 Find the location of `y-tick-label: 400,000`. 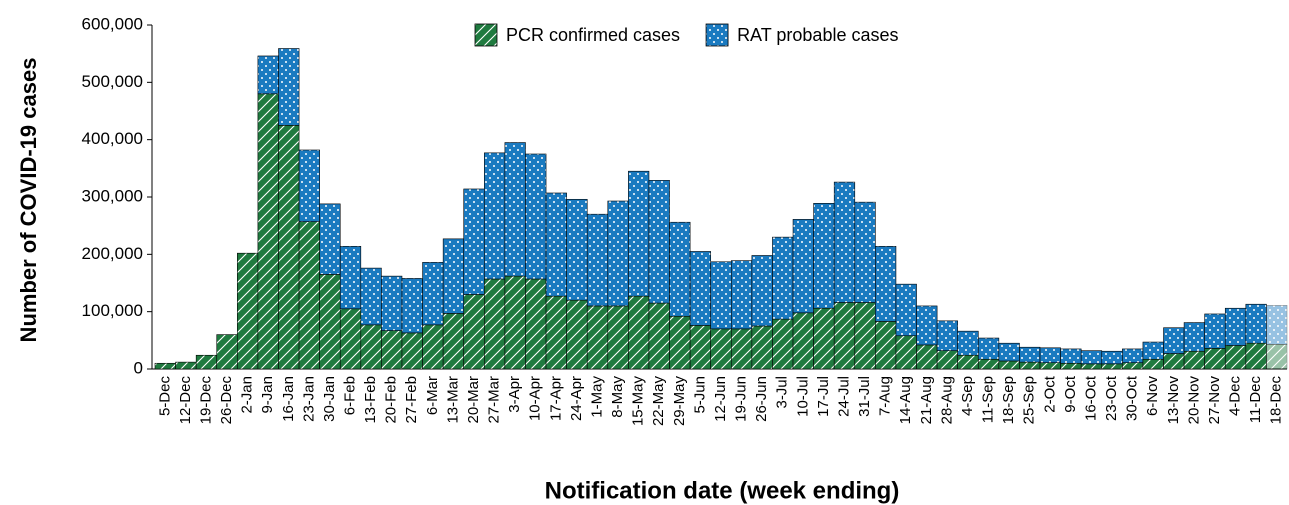

y-tick-label: 400,000 is located at coordinates (112, 138).